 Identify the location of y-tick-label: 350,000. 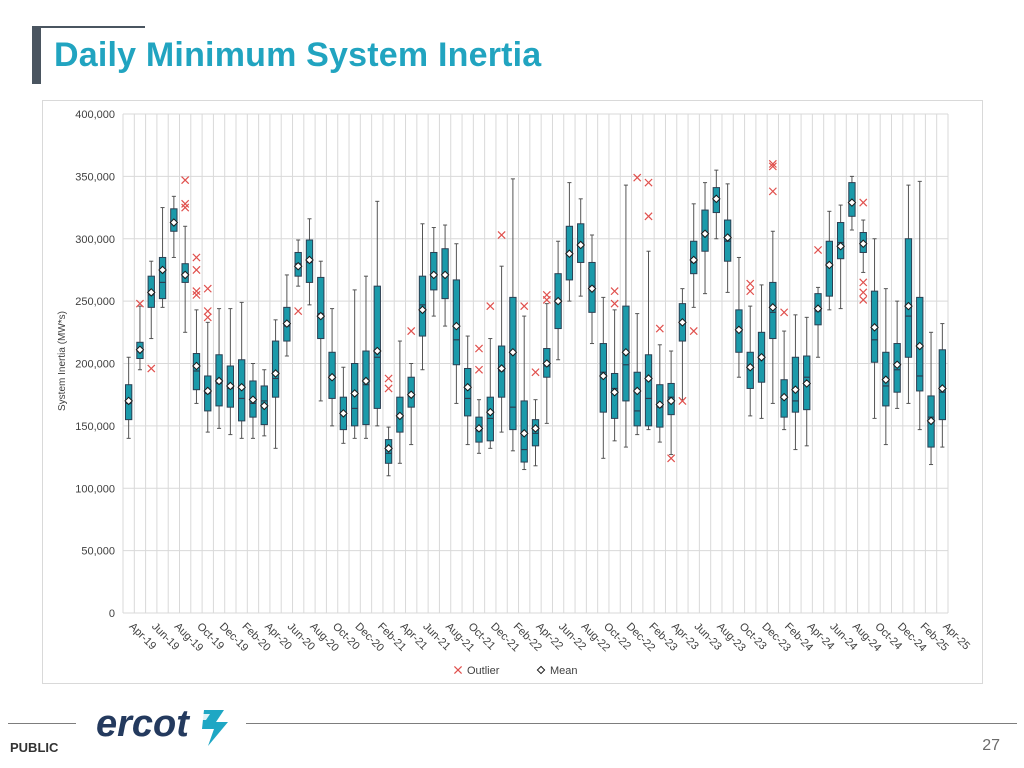
(95, 177).